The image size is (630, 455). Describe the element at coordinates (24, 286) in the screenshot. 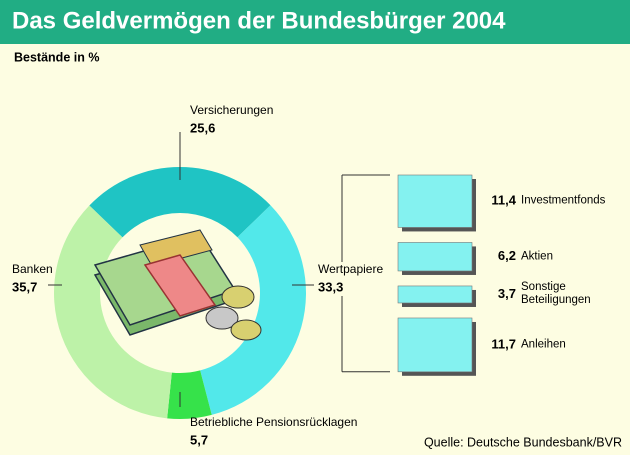

I see `value-label: 35,7` at that location.